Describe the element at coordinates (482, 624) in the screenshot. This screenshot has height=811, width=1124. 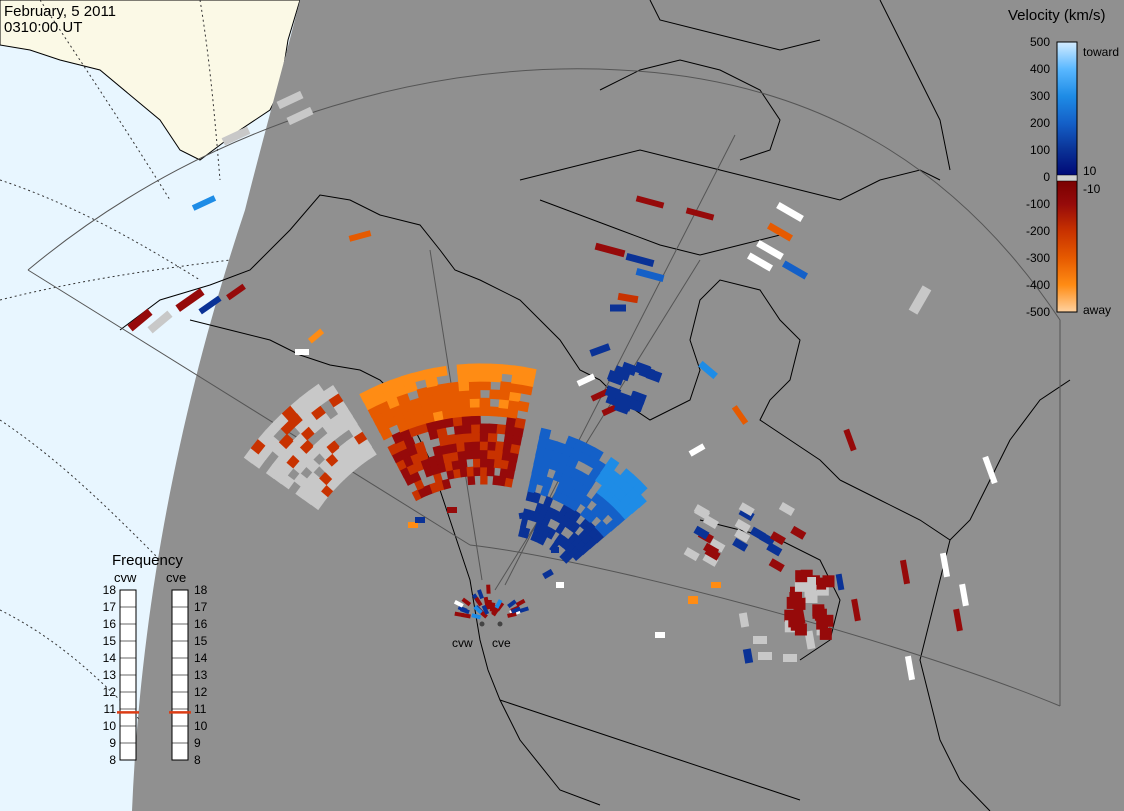
I see `site-cvw-marker` at that location.